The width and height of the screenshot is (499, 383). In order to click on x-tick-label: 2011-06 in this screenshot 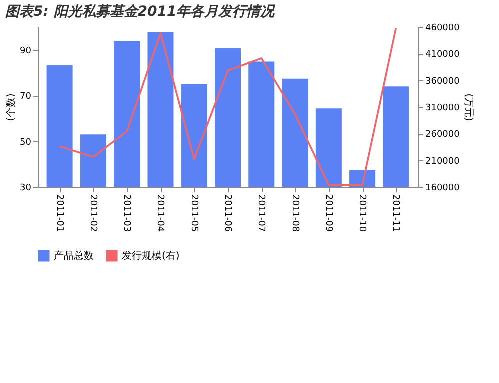, I will do `click(227, 213)`.